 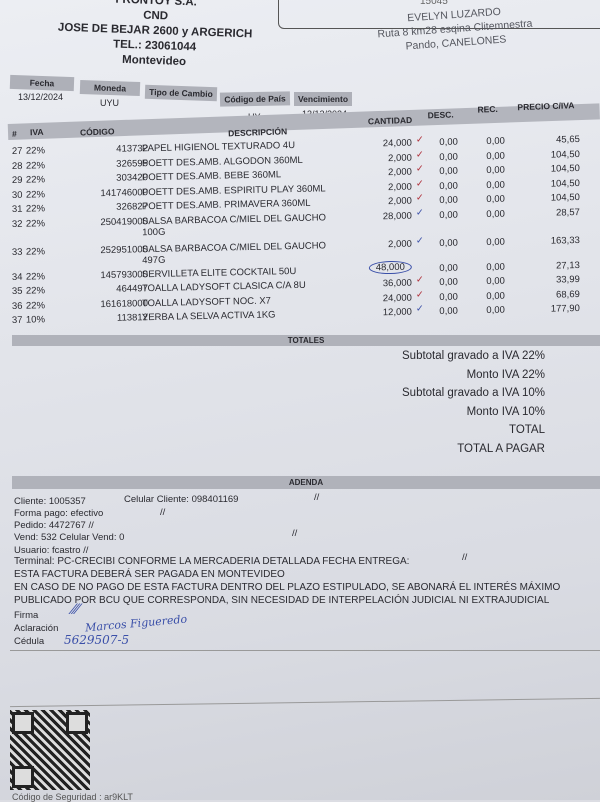 I want to click on codigo-pais-label: Código de País, so click(x=255, y=99).